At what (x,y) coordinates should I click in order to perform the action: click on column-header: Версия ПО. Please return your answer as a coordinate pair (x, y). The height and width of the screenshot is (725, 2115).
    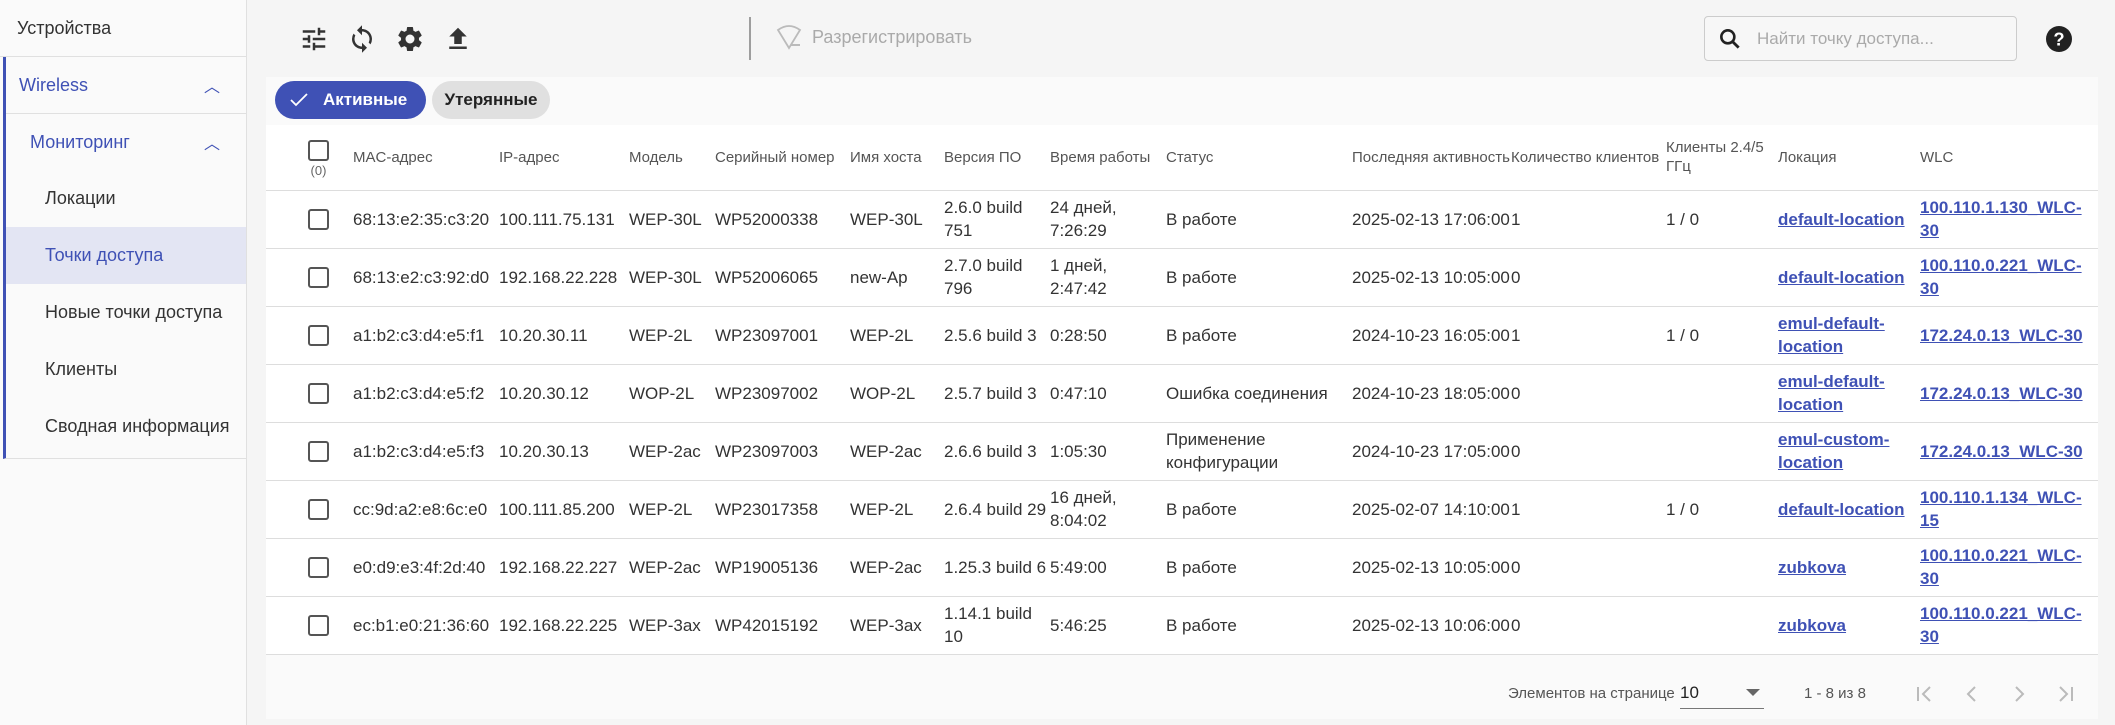
    Looking at the image, I should click on (997, 158).